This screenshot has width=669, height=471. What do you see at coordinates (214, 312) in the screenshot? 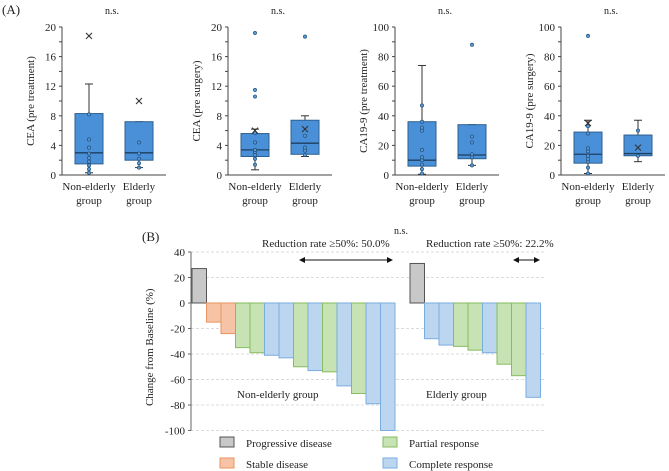
I see `bar-sd` at bounding box center [214, 312].